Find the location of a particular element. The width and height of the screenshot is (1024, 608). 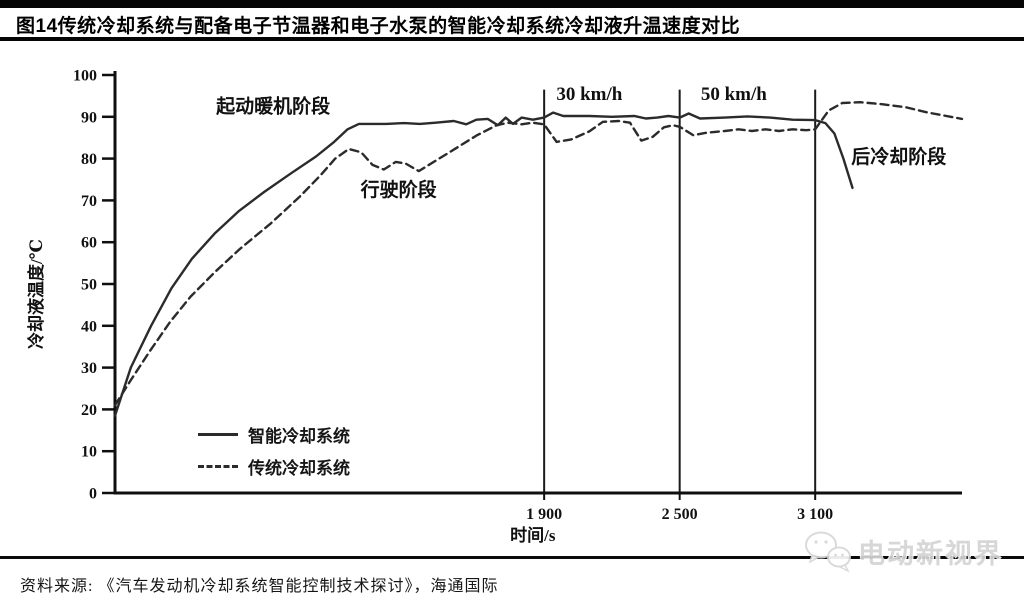

annotation-3: 50 km/h is located at coordinates (734, 94).